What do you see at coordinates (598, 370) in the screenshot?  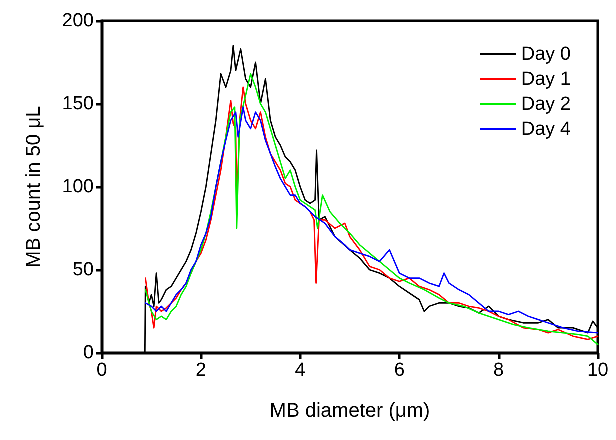 I see `x-tick-label: 10` at bounding box center [598, 370].